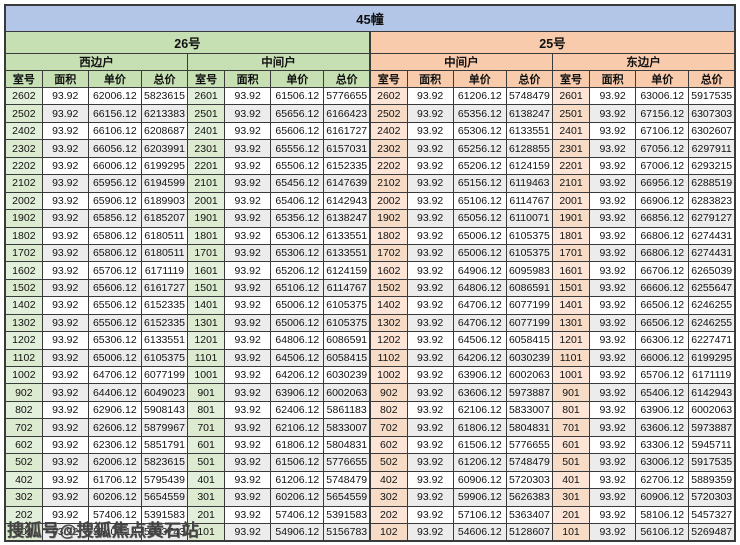  What do you see at coordinates (370, 18) in the screenshot?
I see `building-block-title: 45幢` at bounding box center [370, 18].